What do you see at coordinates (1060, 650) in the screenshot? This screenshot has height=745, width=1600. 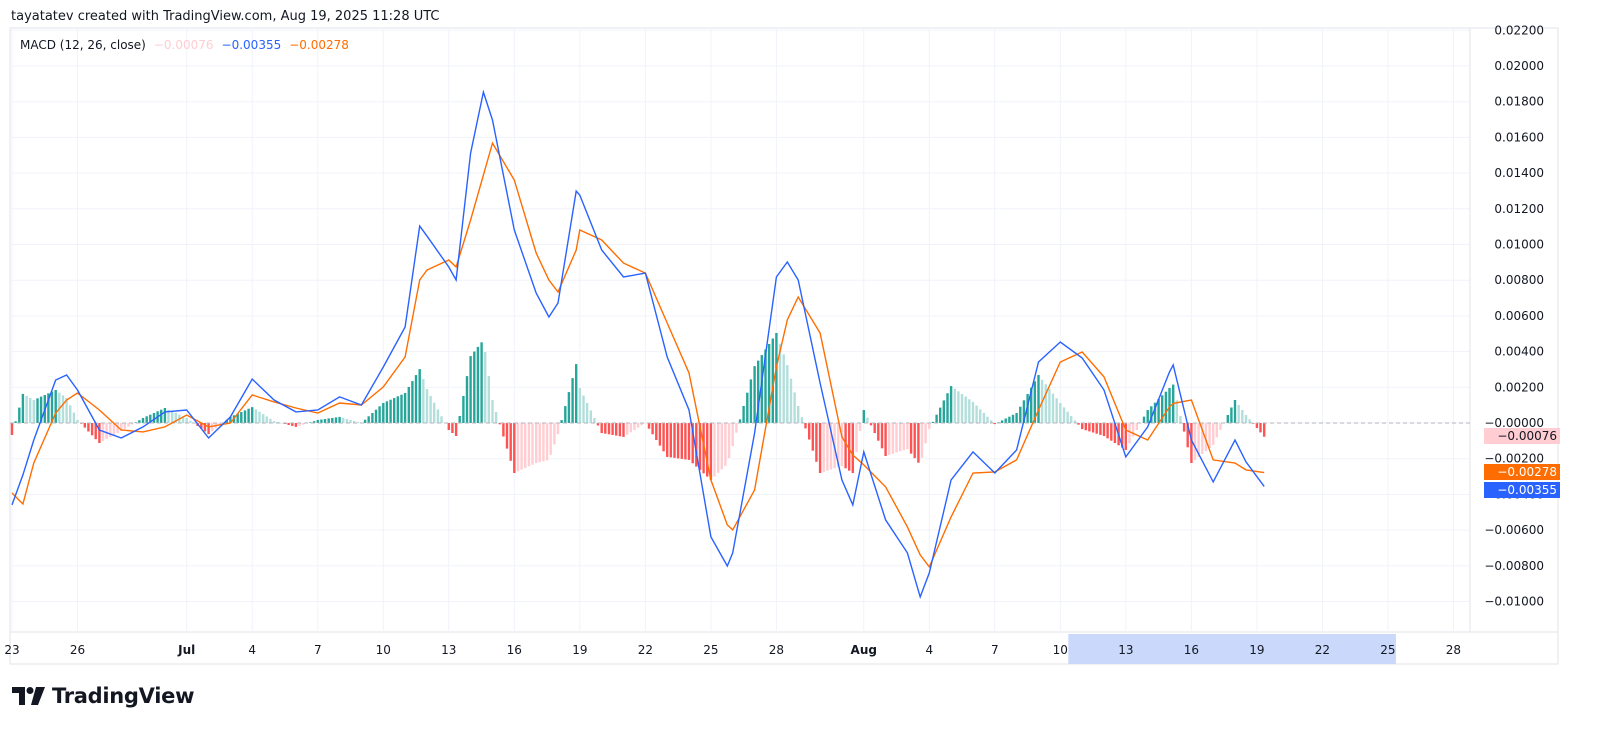 I see `x-tick-label: 10` at bounding box center [1060, 650].